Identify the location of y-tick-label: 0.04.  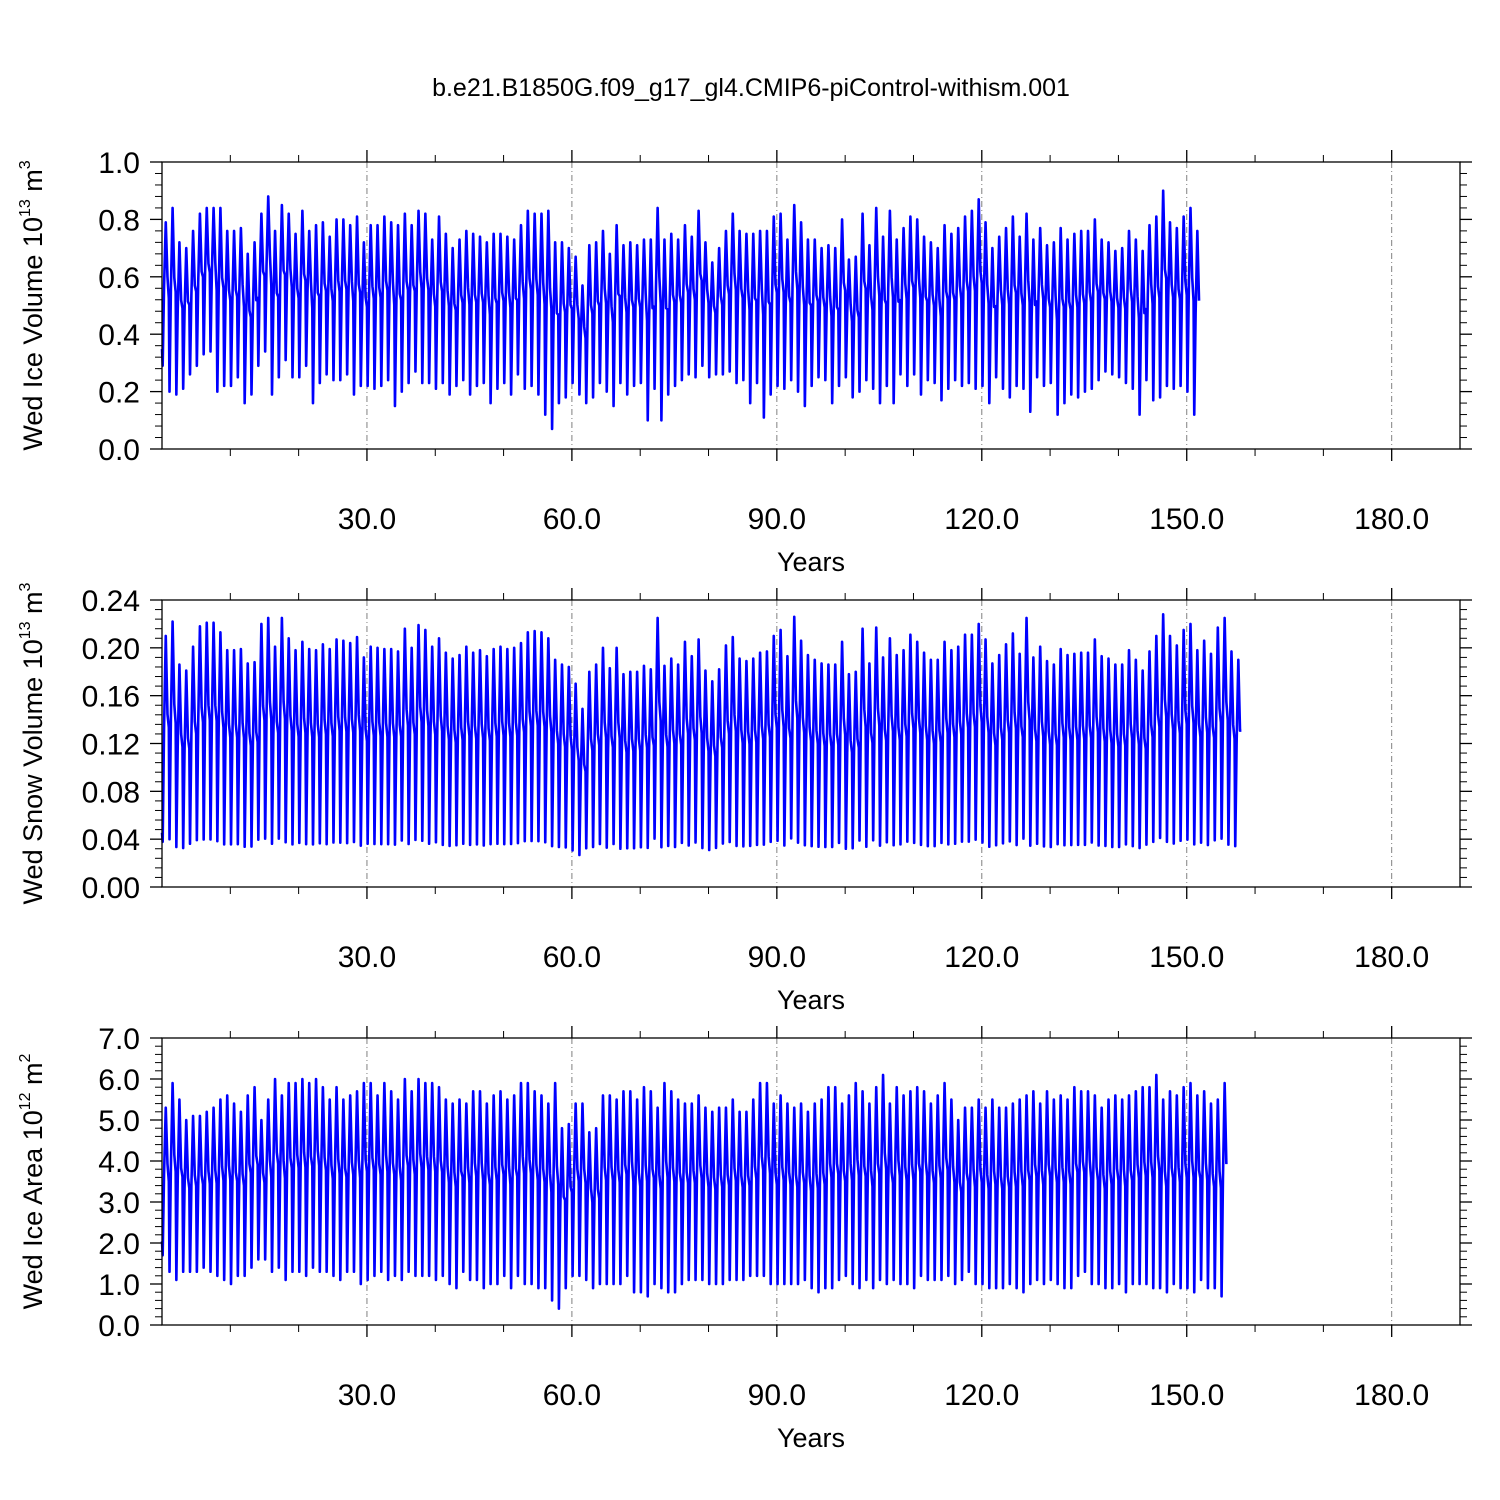
(111, 840).